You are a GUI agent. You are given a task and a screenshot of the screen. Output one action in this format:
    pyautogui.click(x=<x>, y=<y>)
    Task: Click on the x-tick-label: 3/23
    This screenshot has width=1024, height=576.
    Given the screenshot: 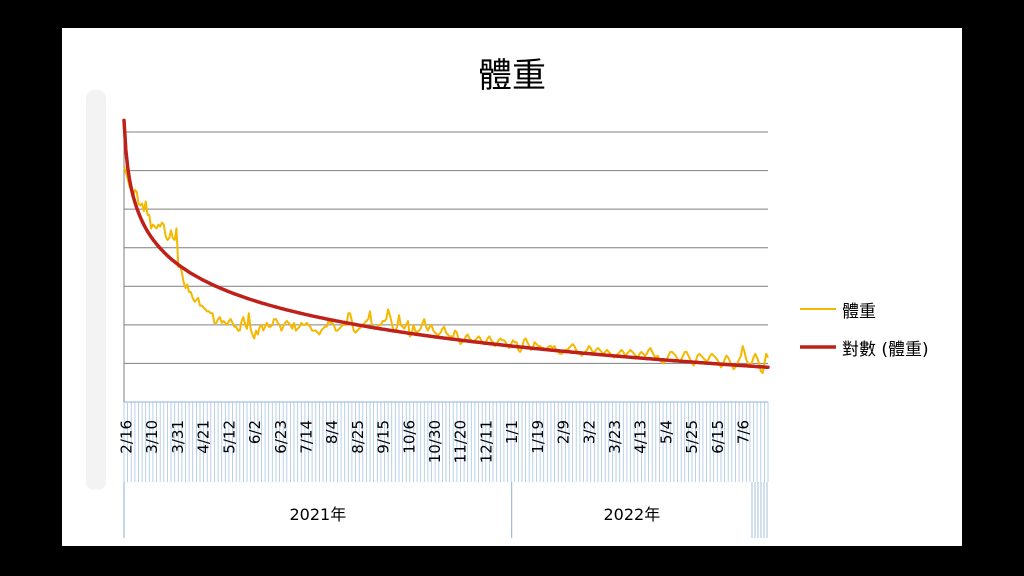 What is the action you would take?
    pyautogui.click(x=615, y=437)
    